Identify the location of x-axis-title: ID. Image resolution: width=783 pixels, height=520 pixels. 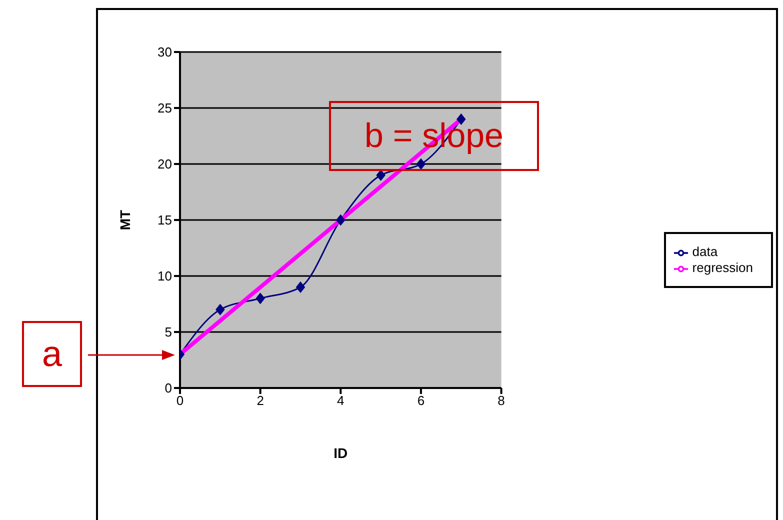
(341, 453).